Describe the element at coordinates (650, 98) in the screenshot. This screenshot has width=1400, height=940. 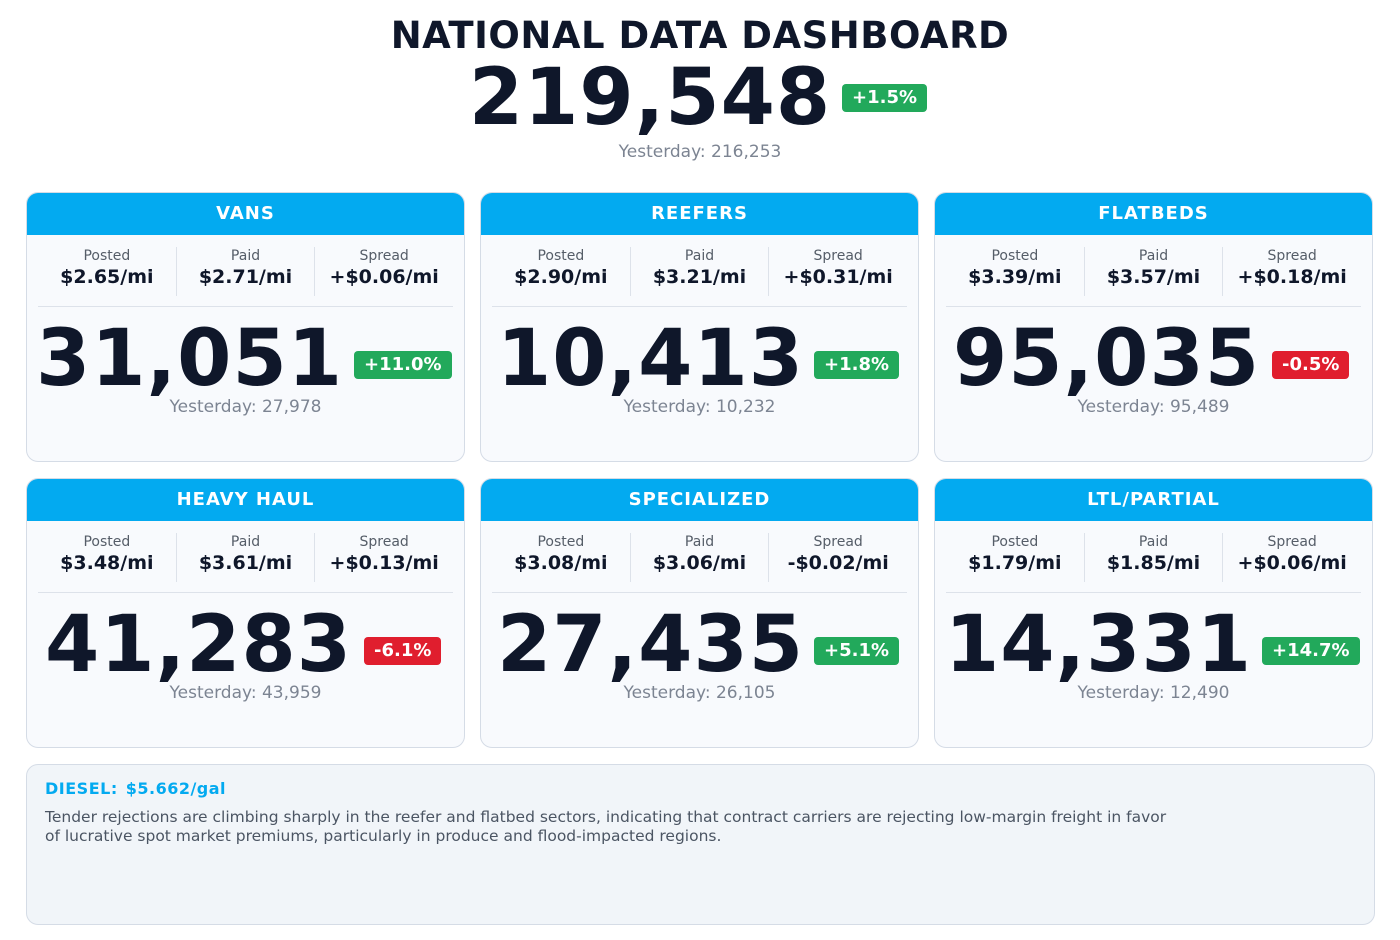
I see `total-value: 219,548` at that location.